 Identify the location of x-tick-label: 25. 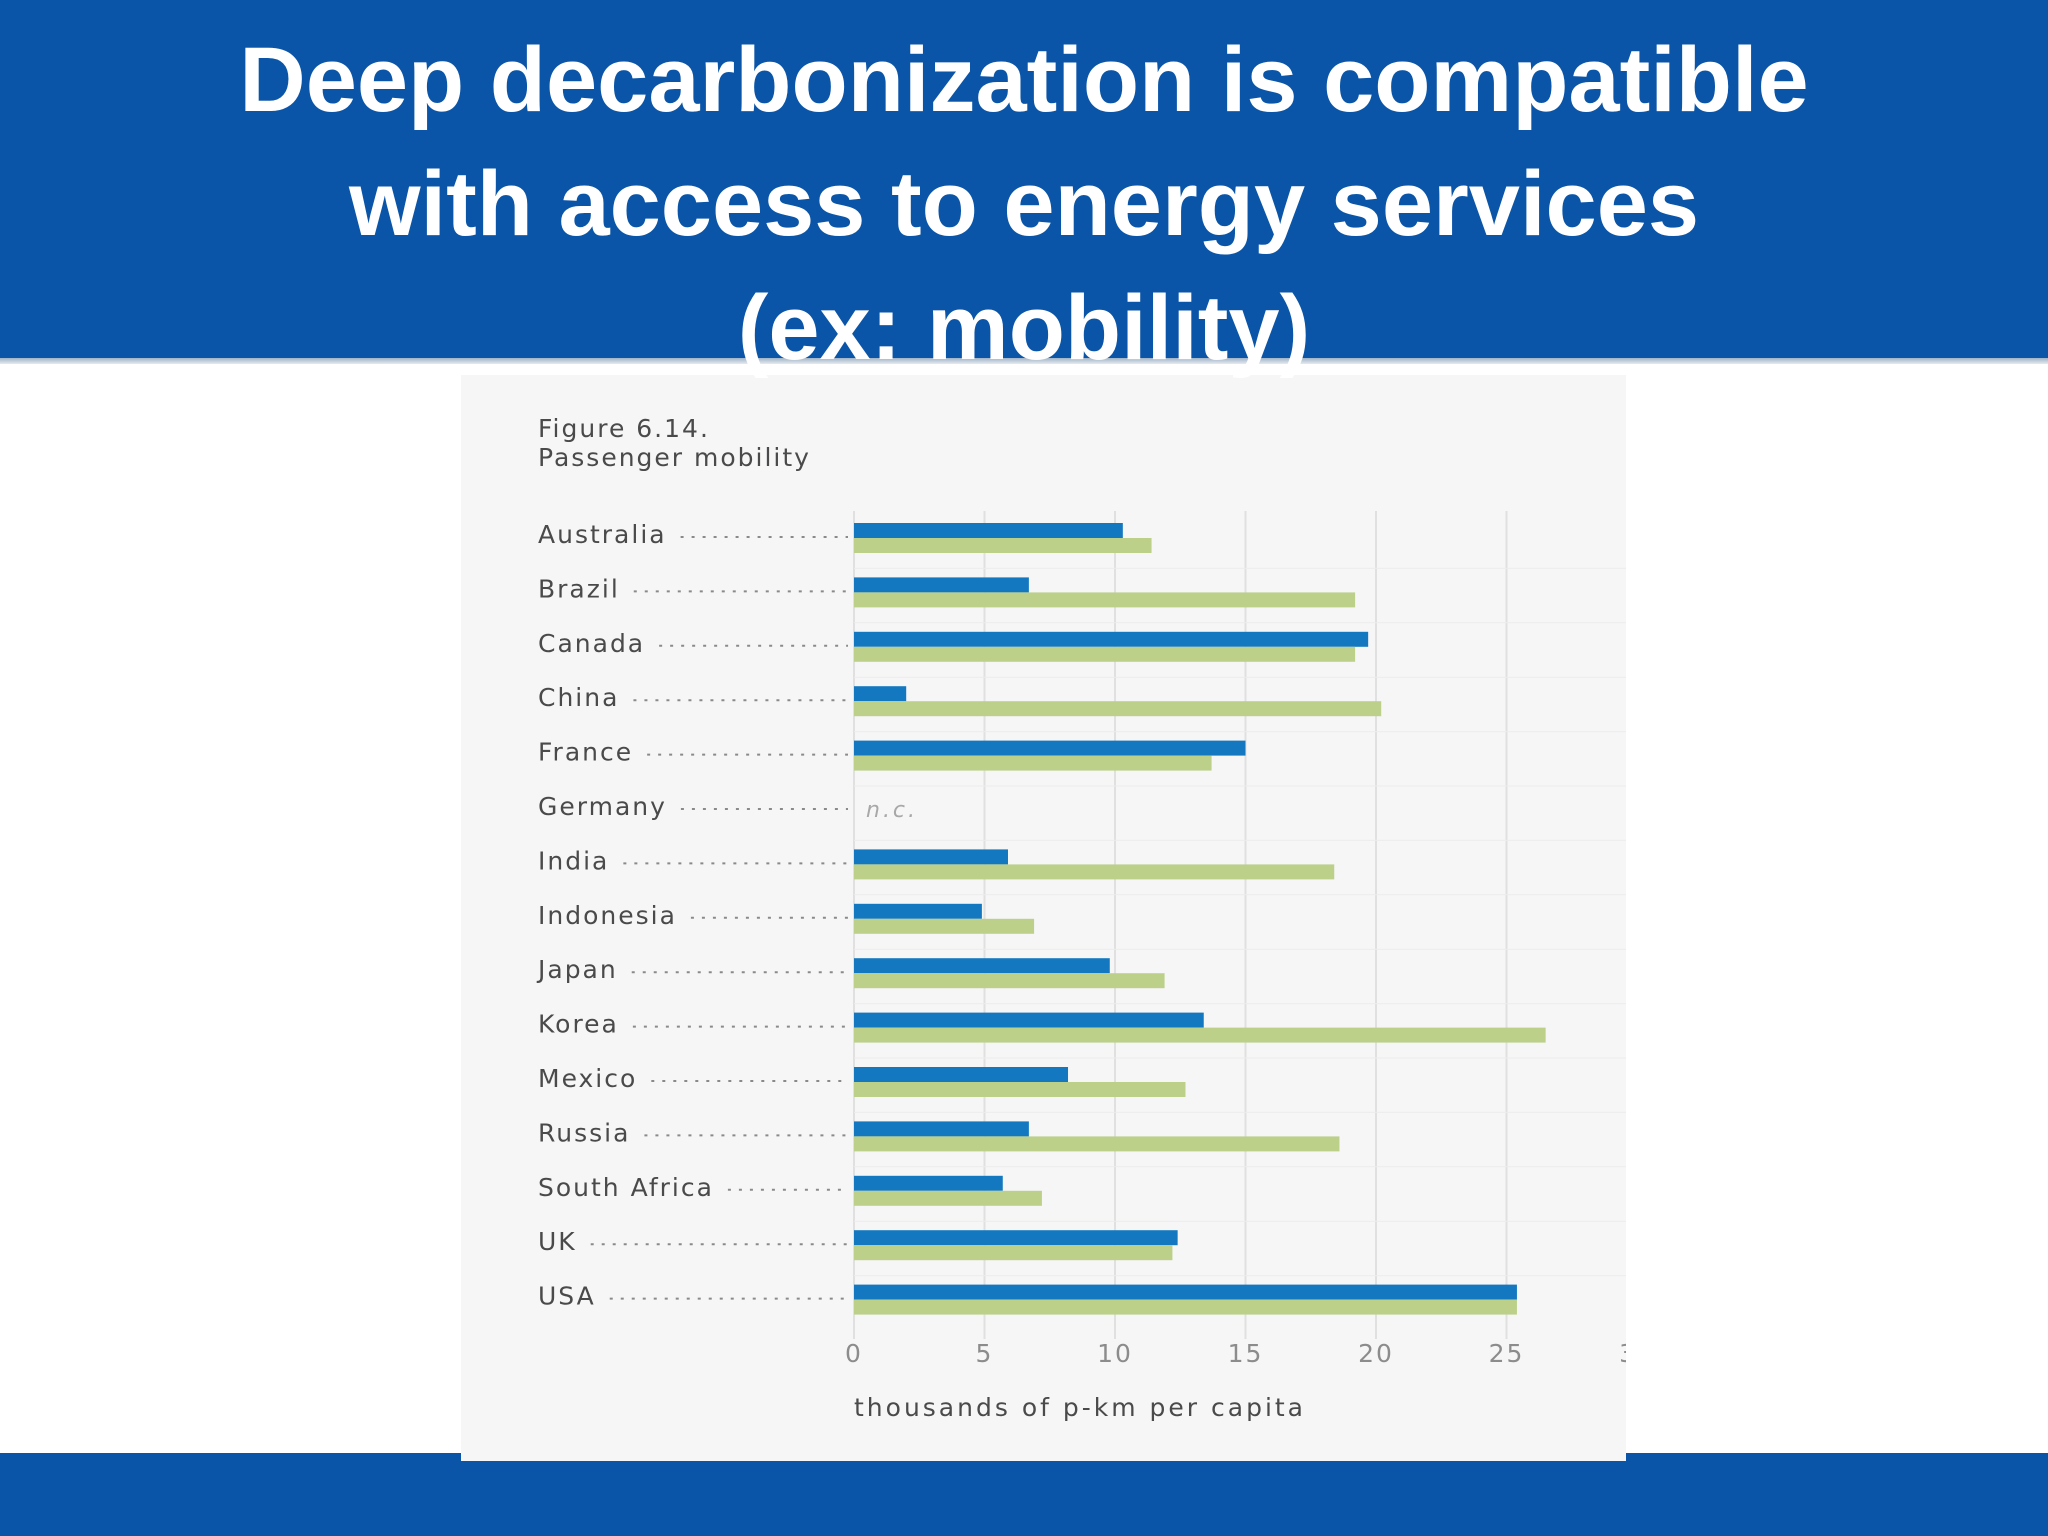
(1507, 1353).